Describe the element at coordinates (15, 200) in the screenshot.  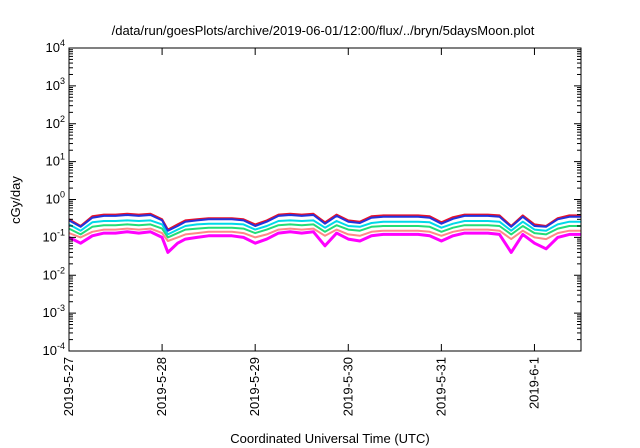
I see `y-axis-label: cGy/day` at that location.